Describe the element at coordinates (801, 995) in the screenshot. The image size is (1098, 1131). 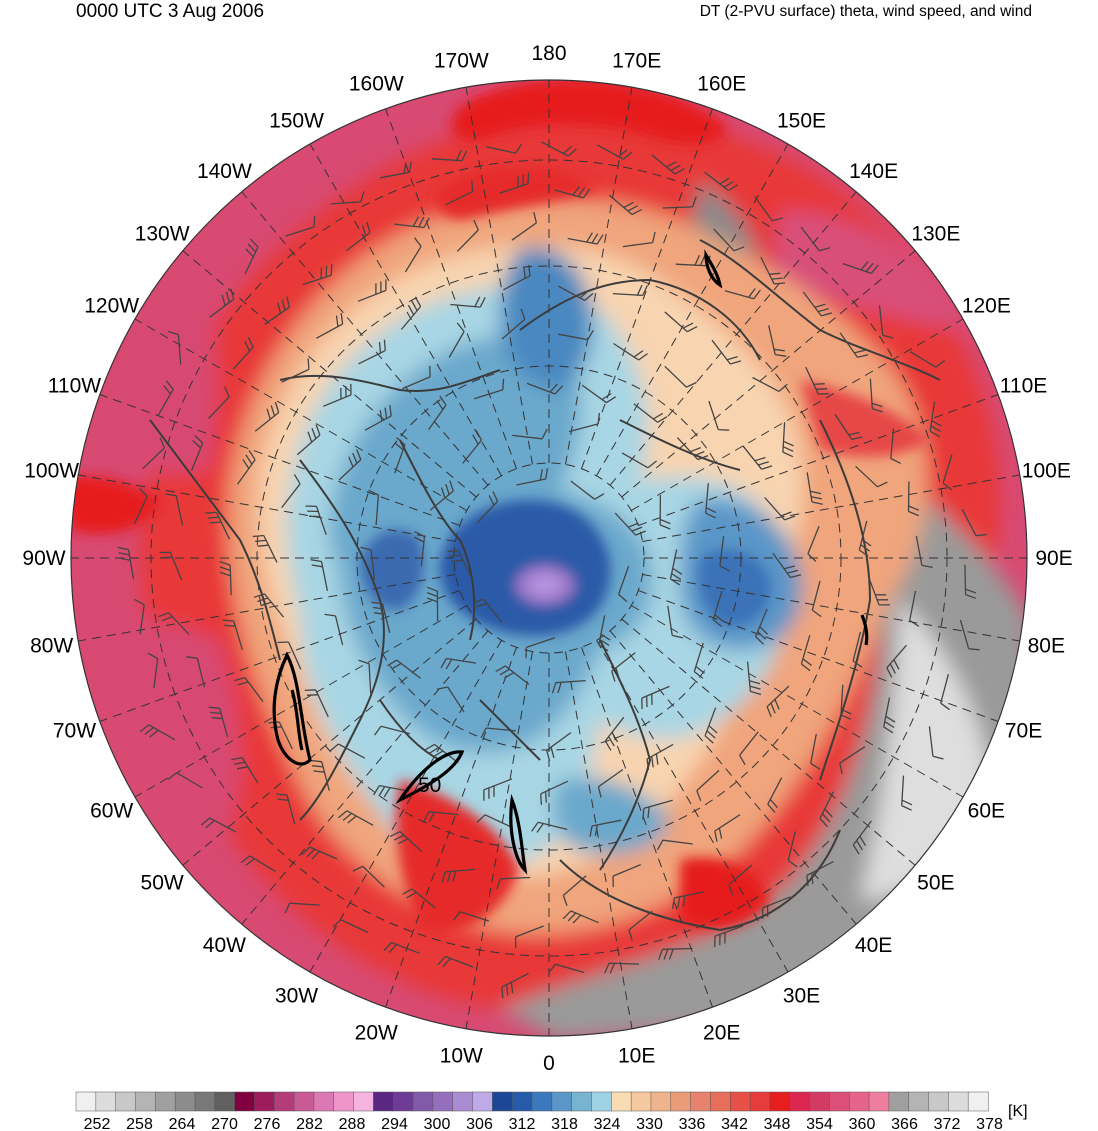
I see `longitude-label: 30E` at that location.